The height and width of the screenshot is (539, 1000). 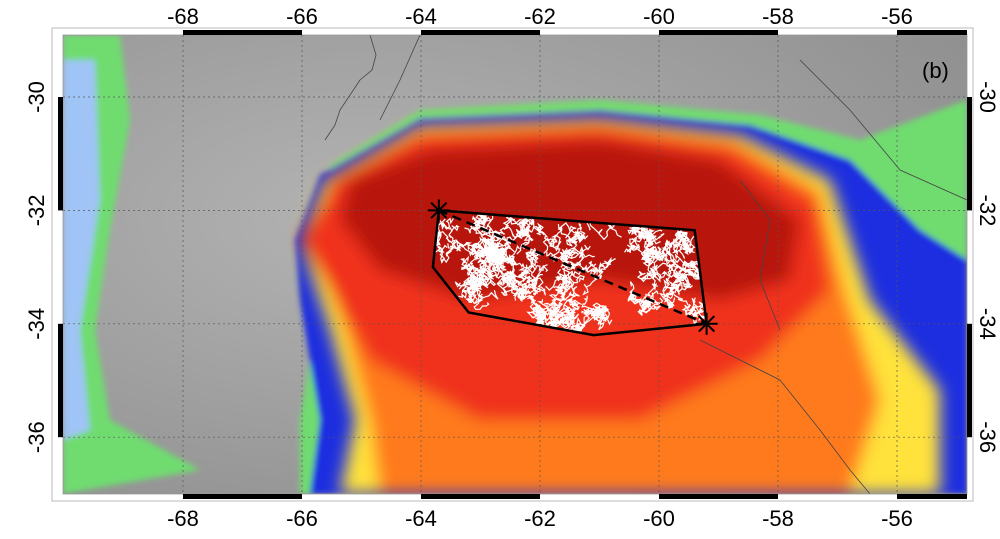 What do you see at coordinates (897, 16) in the screenshot?
I see `lon-tick-label-top: -56` at bounding box center [897, 16].